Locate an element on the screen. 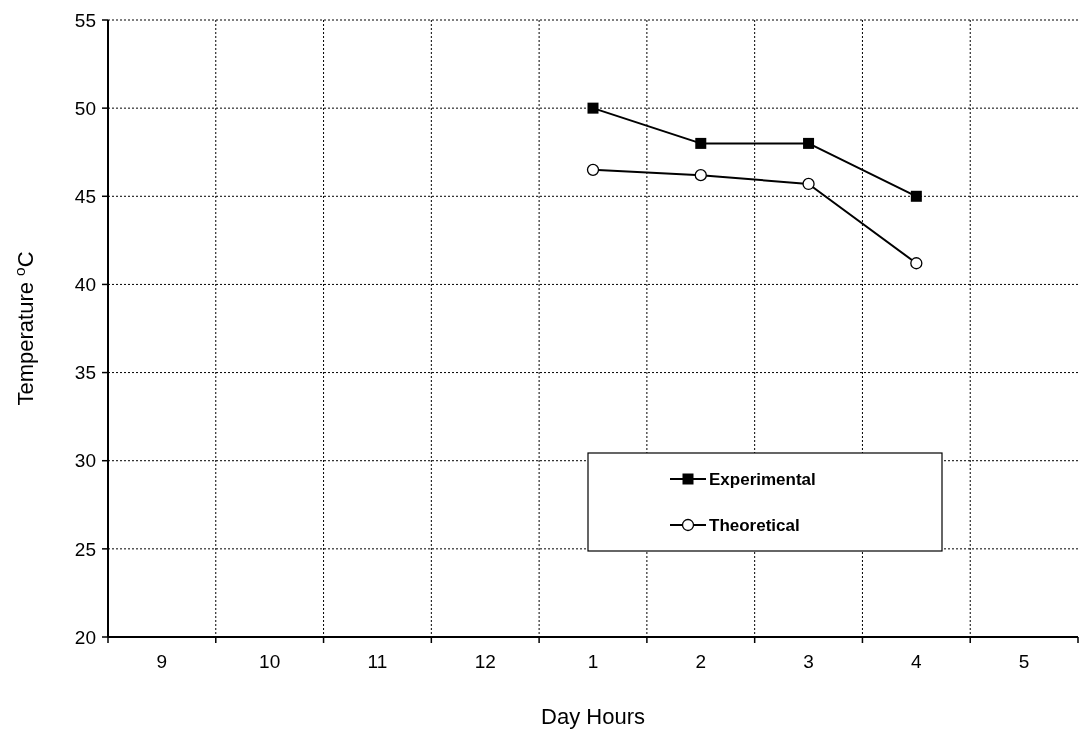  x-tick-label: 12 is located at coordinates (485, 661).